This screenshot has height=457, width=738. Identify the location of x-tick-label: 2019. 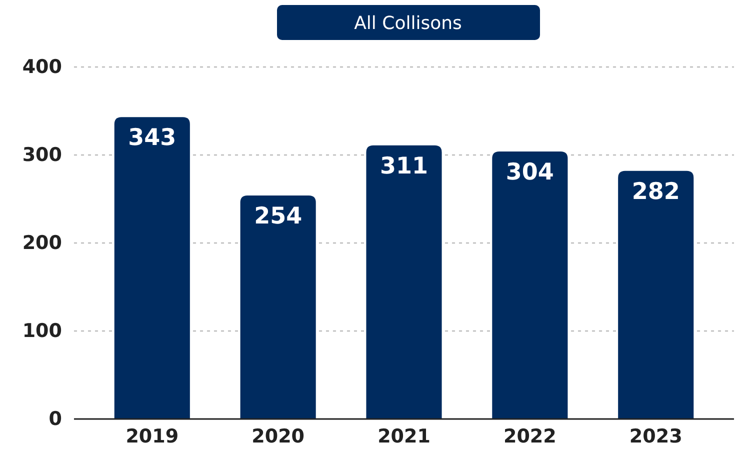
(152, 436).